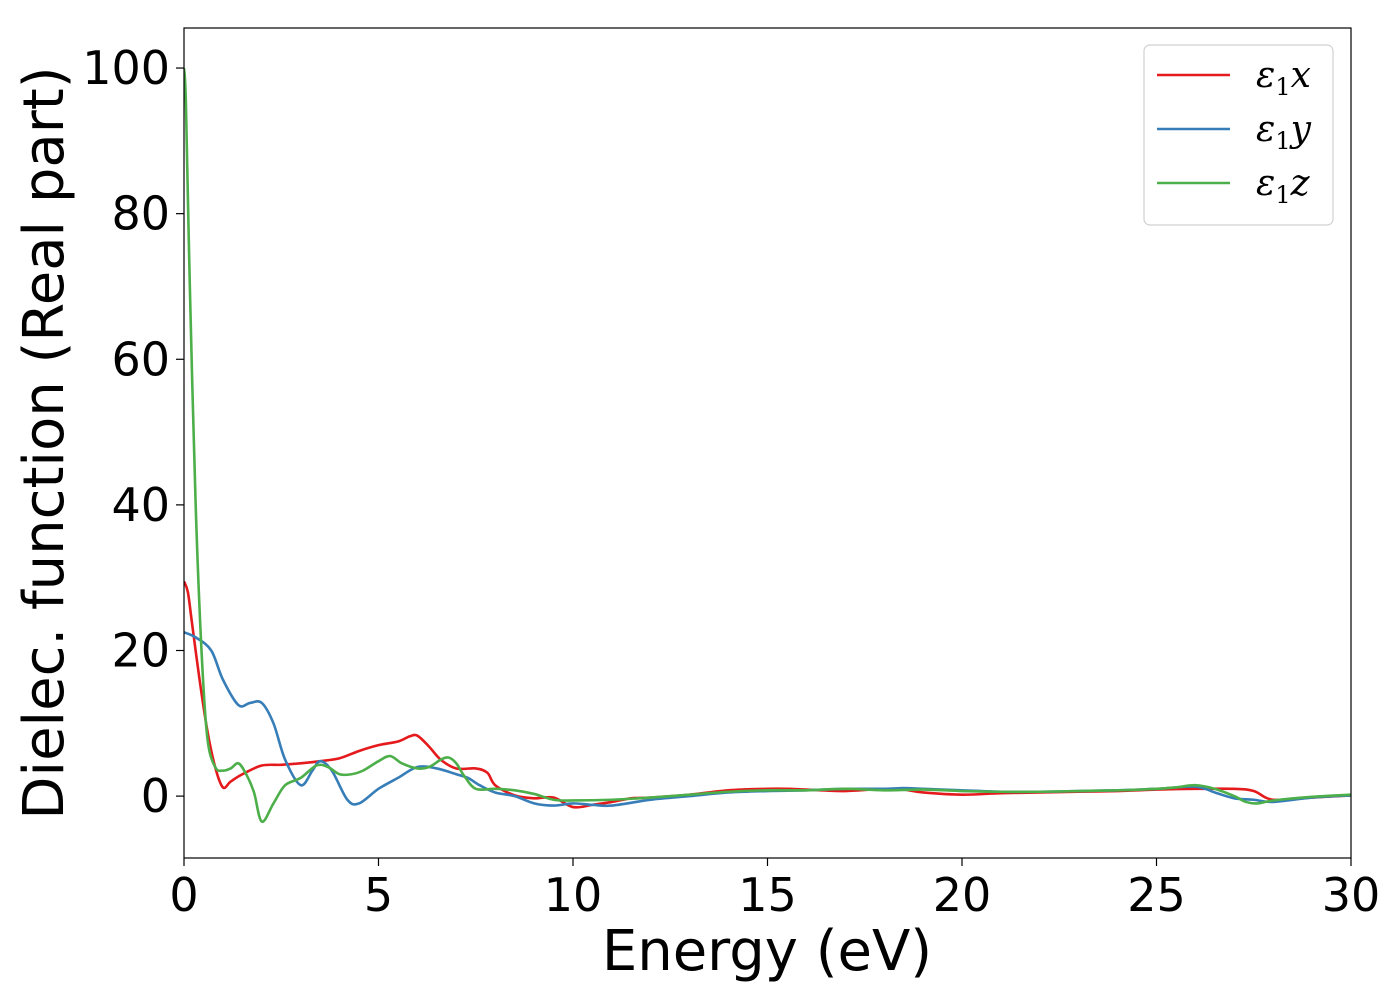 This screenshot has height=1004, width=1400. Describe the element at coordinates (767, 719) in the screenshot. I see `series-line-y` at that location.